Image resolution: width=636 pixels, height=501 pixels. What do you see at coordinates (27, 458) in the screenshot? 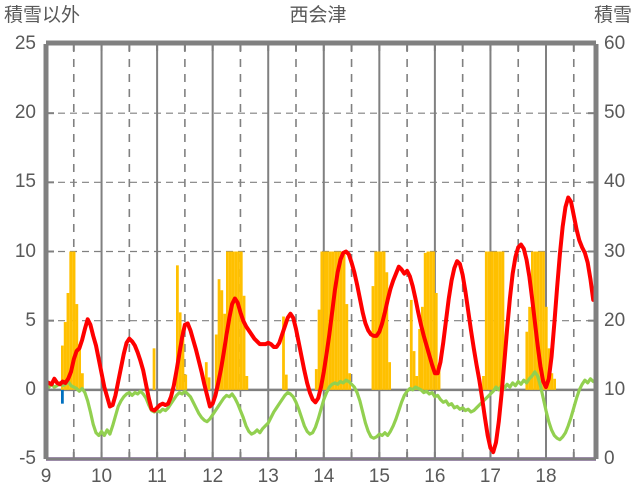
I see `y-axis-tick-label-left: -5` at bounding box center [27, 458].